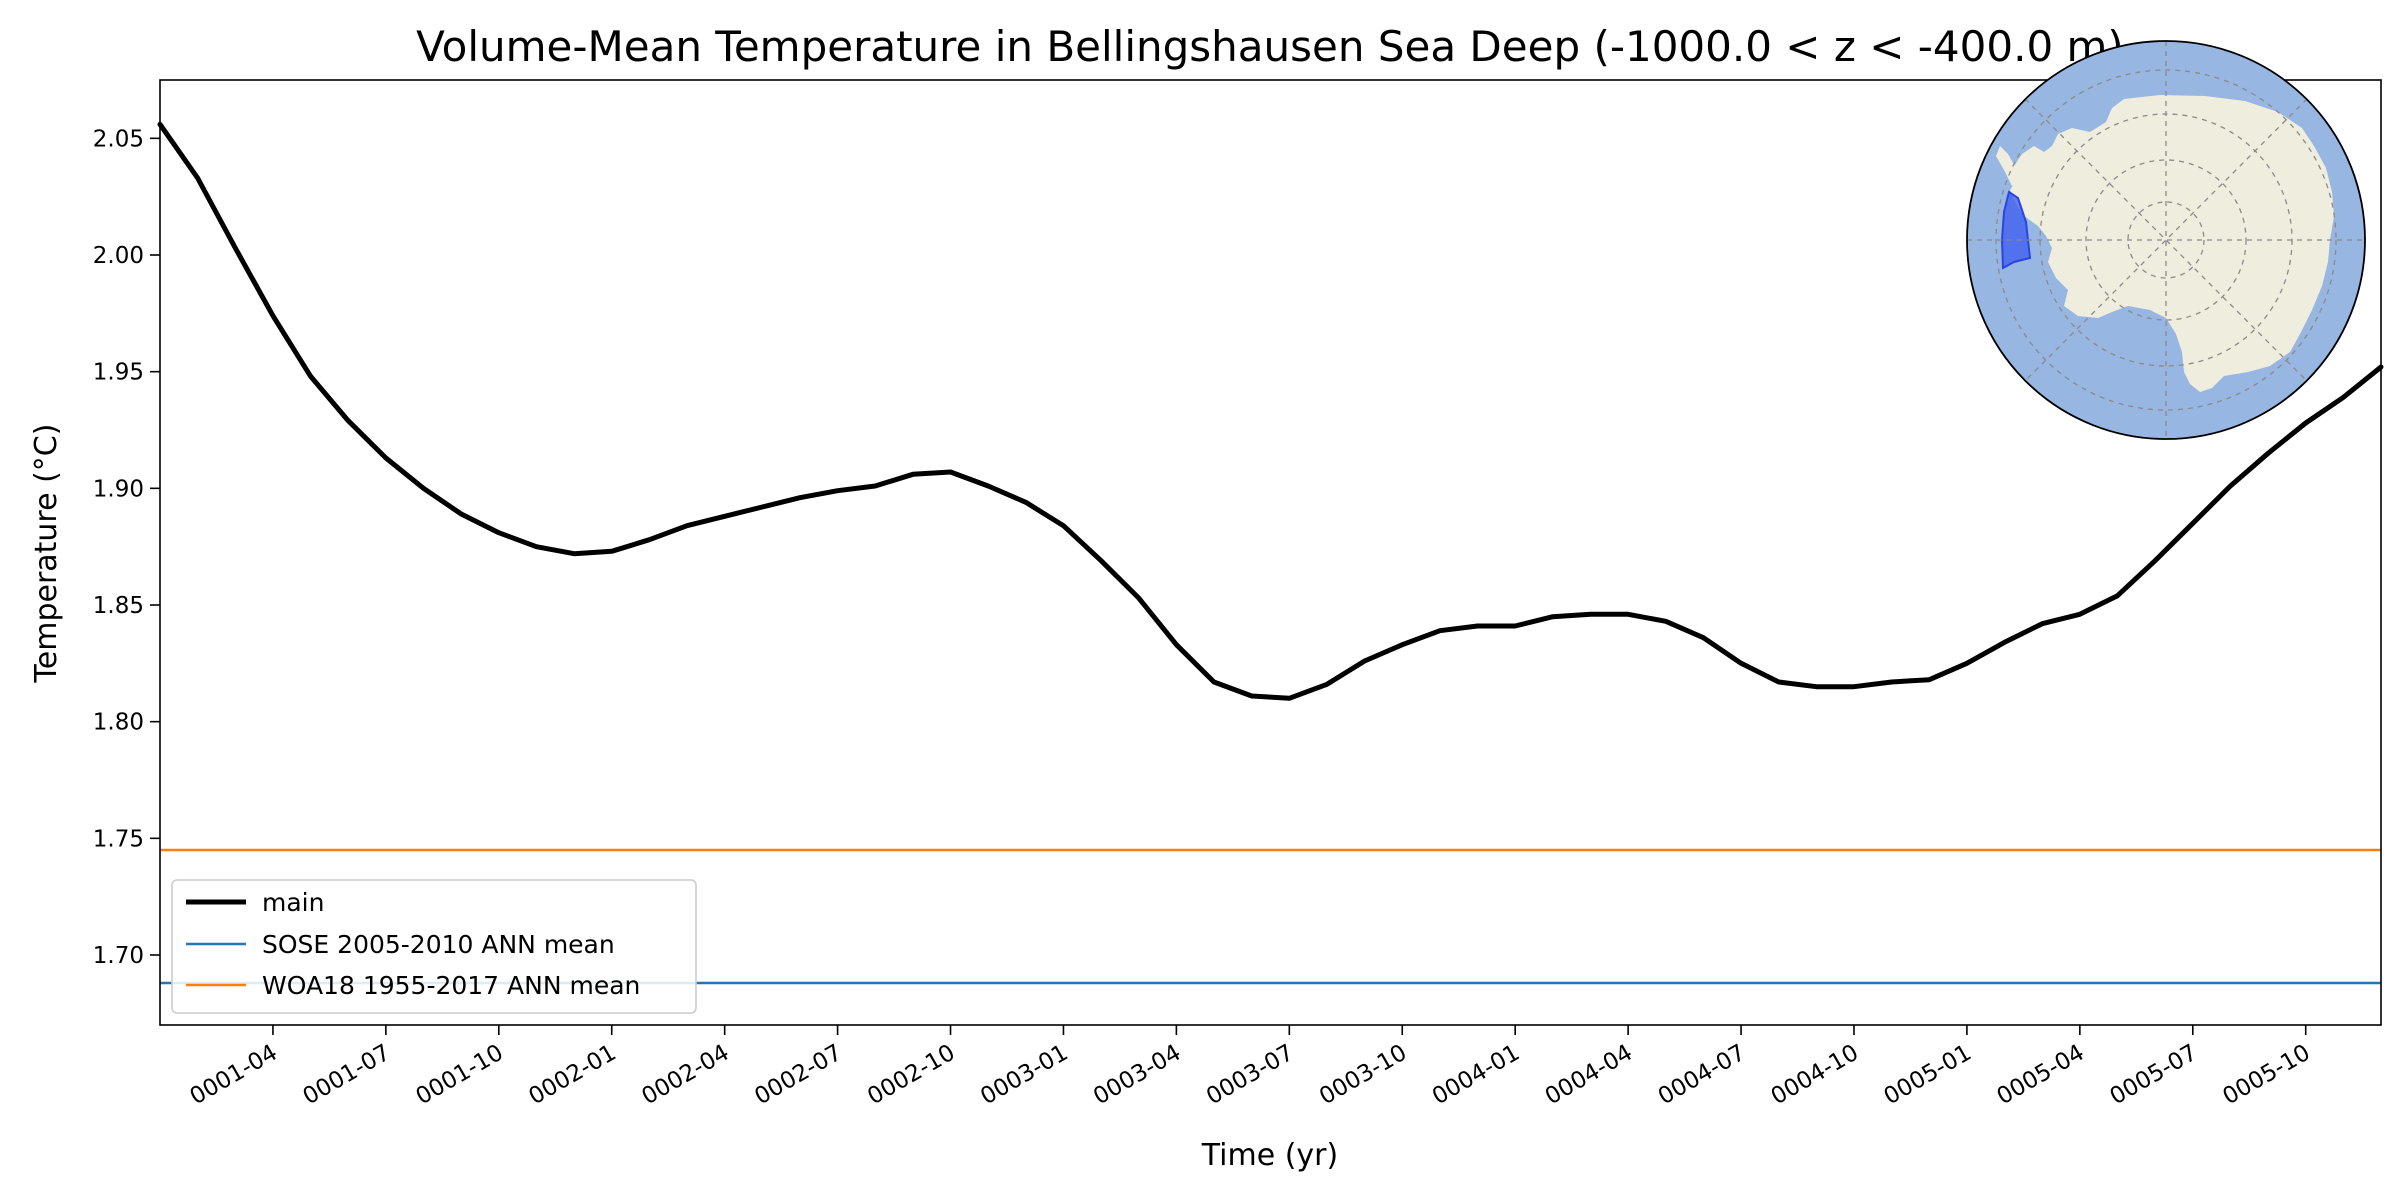 The image size is (2400, 1200). Describe the element at coordinates (451, 985) in the screenshot. I see `legend-label-woa18: WOA18 1955-2017 ANN mean` at that location.